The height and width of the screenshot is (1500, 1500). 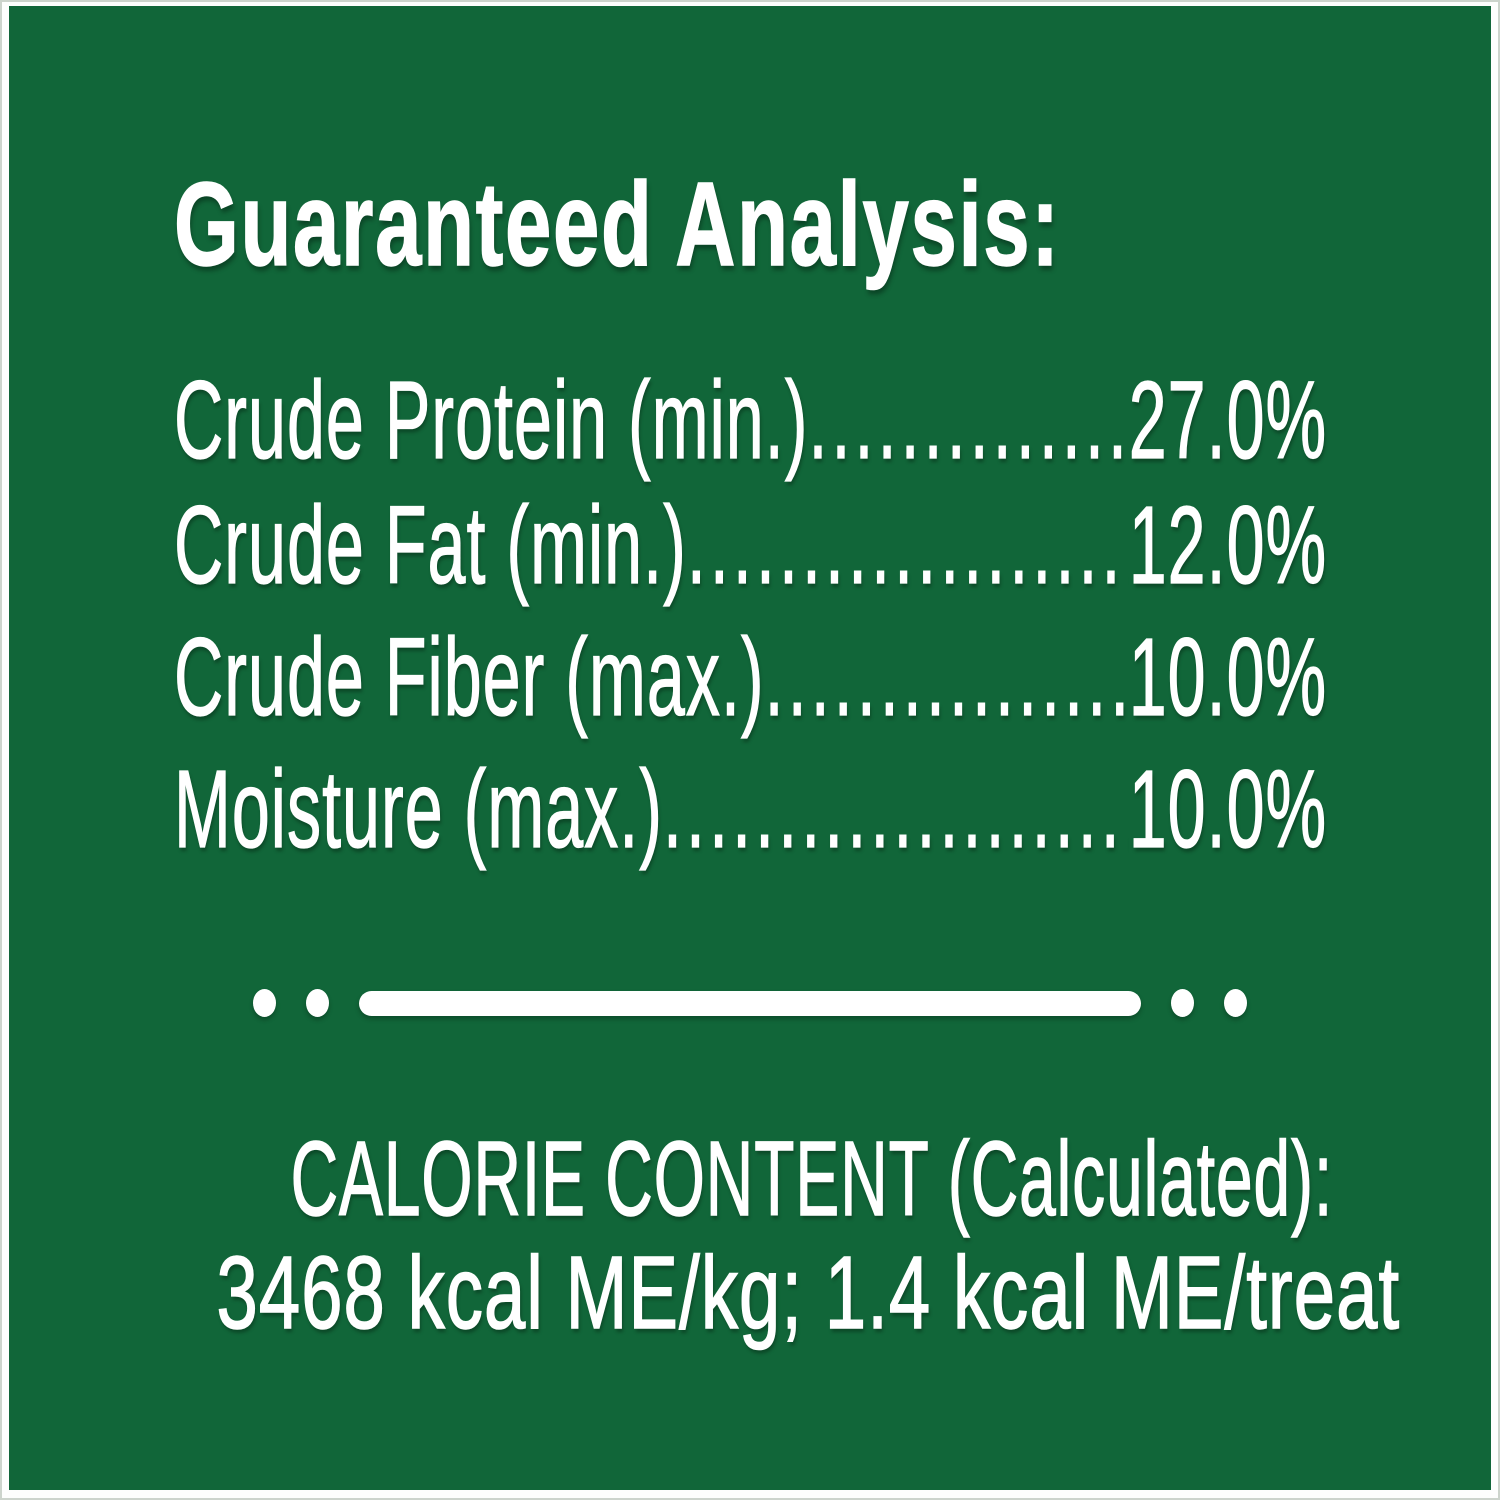 I want to click on section-divider, so click(x=750, y=1003).